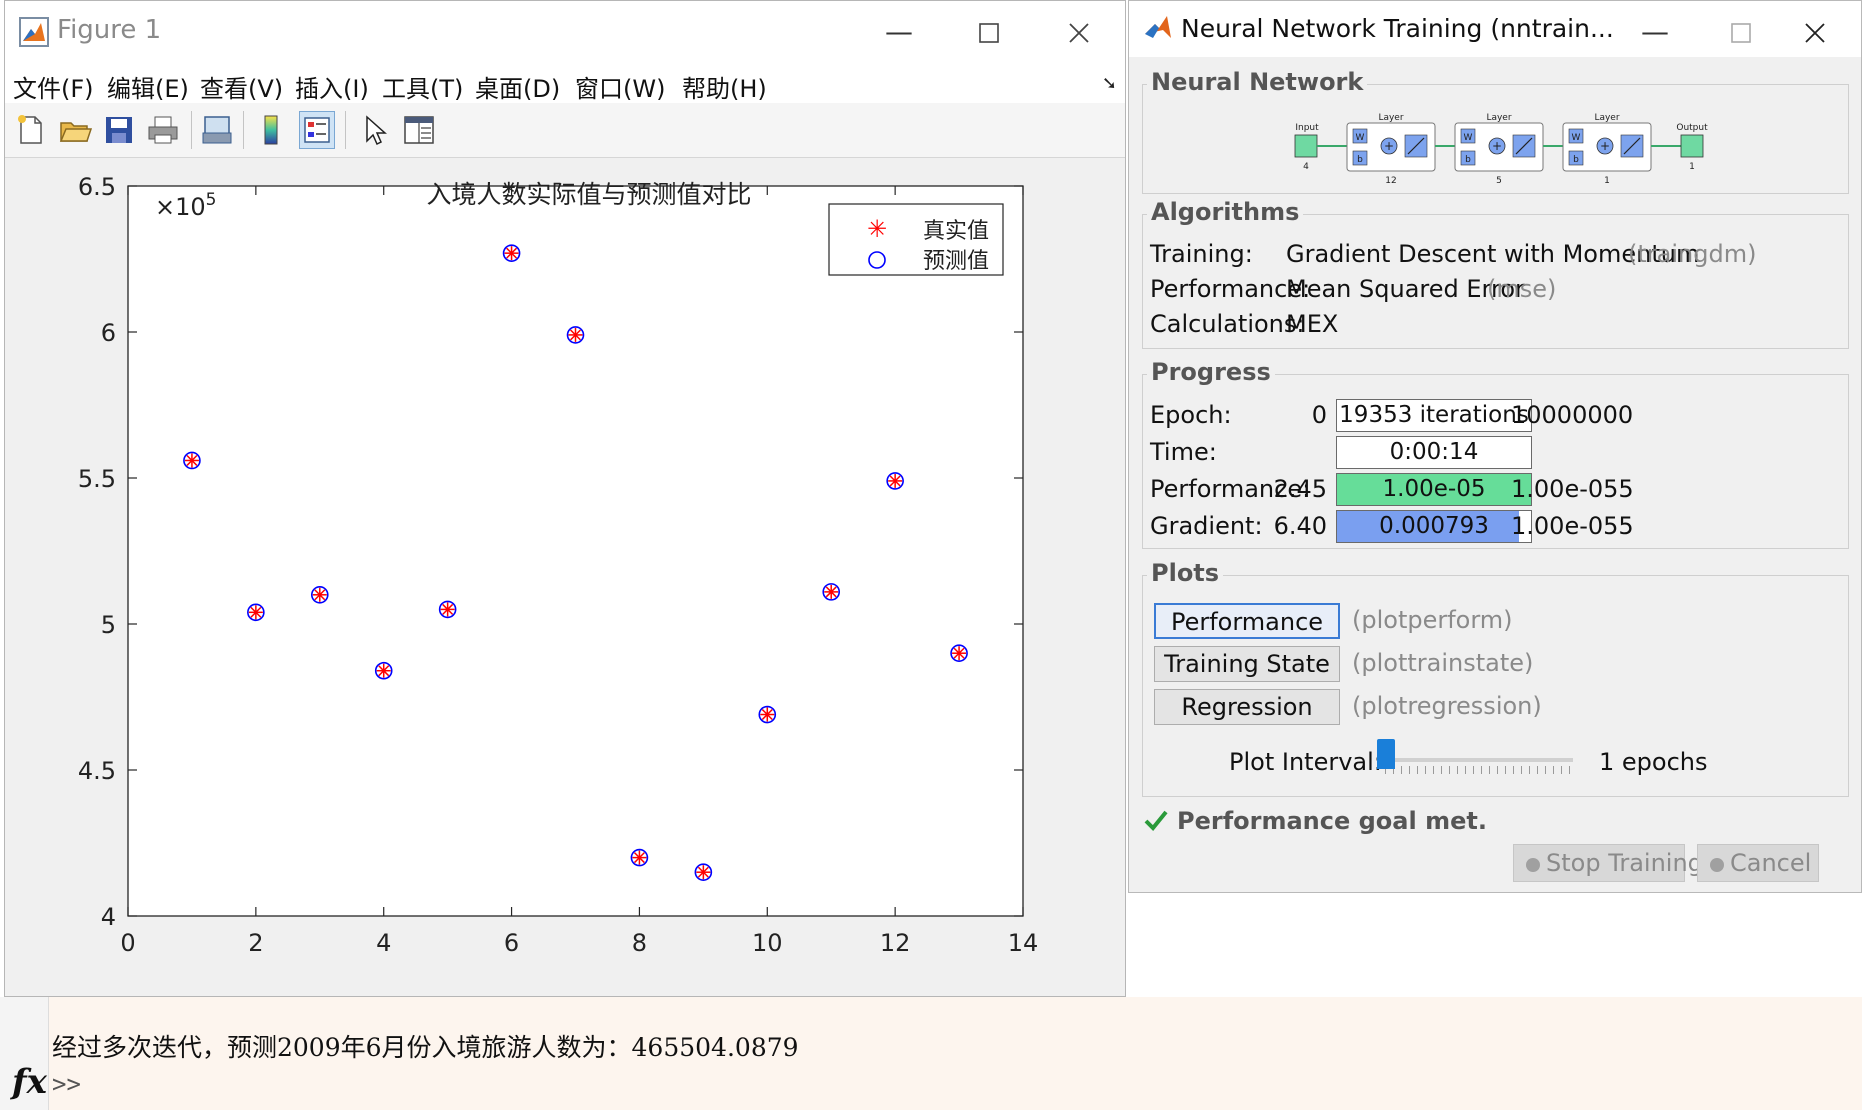 This screenshot has width=1862, height=1110. What do you see at coordinates (423, 89) in the screenshot?
I see `menu-tools: 工具(T)` at bounding box center [423, 89].